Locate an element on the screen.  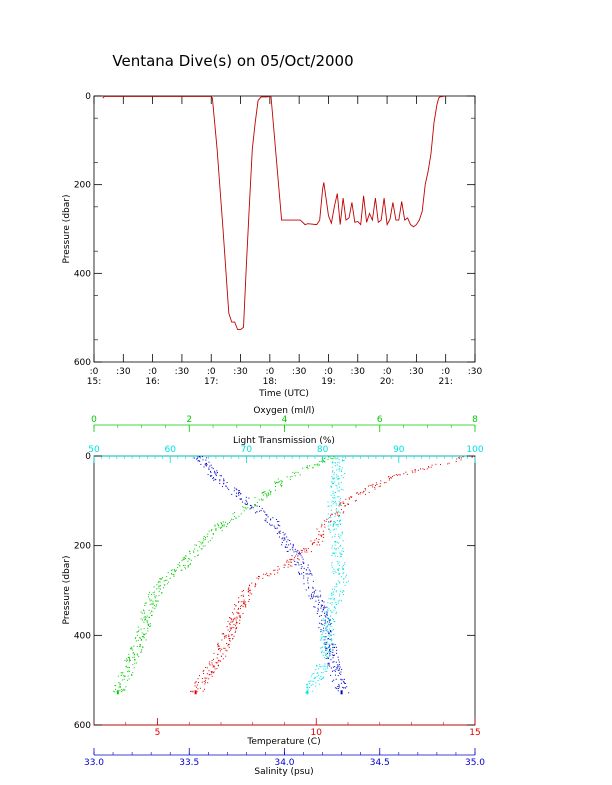
light_transmission-tick-label: 70 is located at coordinates (247, 450).